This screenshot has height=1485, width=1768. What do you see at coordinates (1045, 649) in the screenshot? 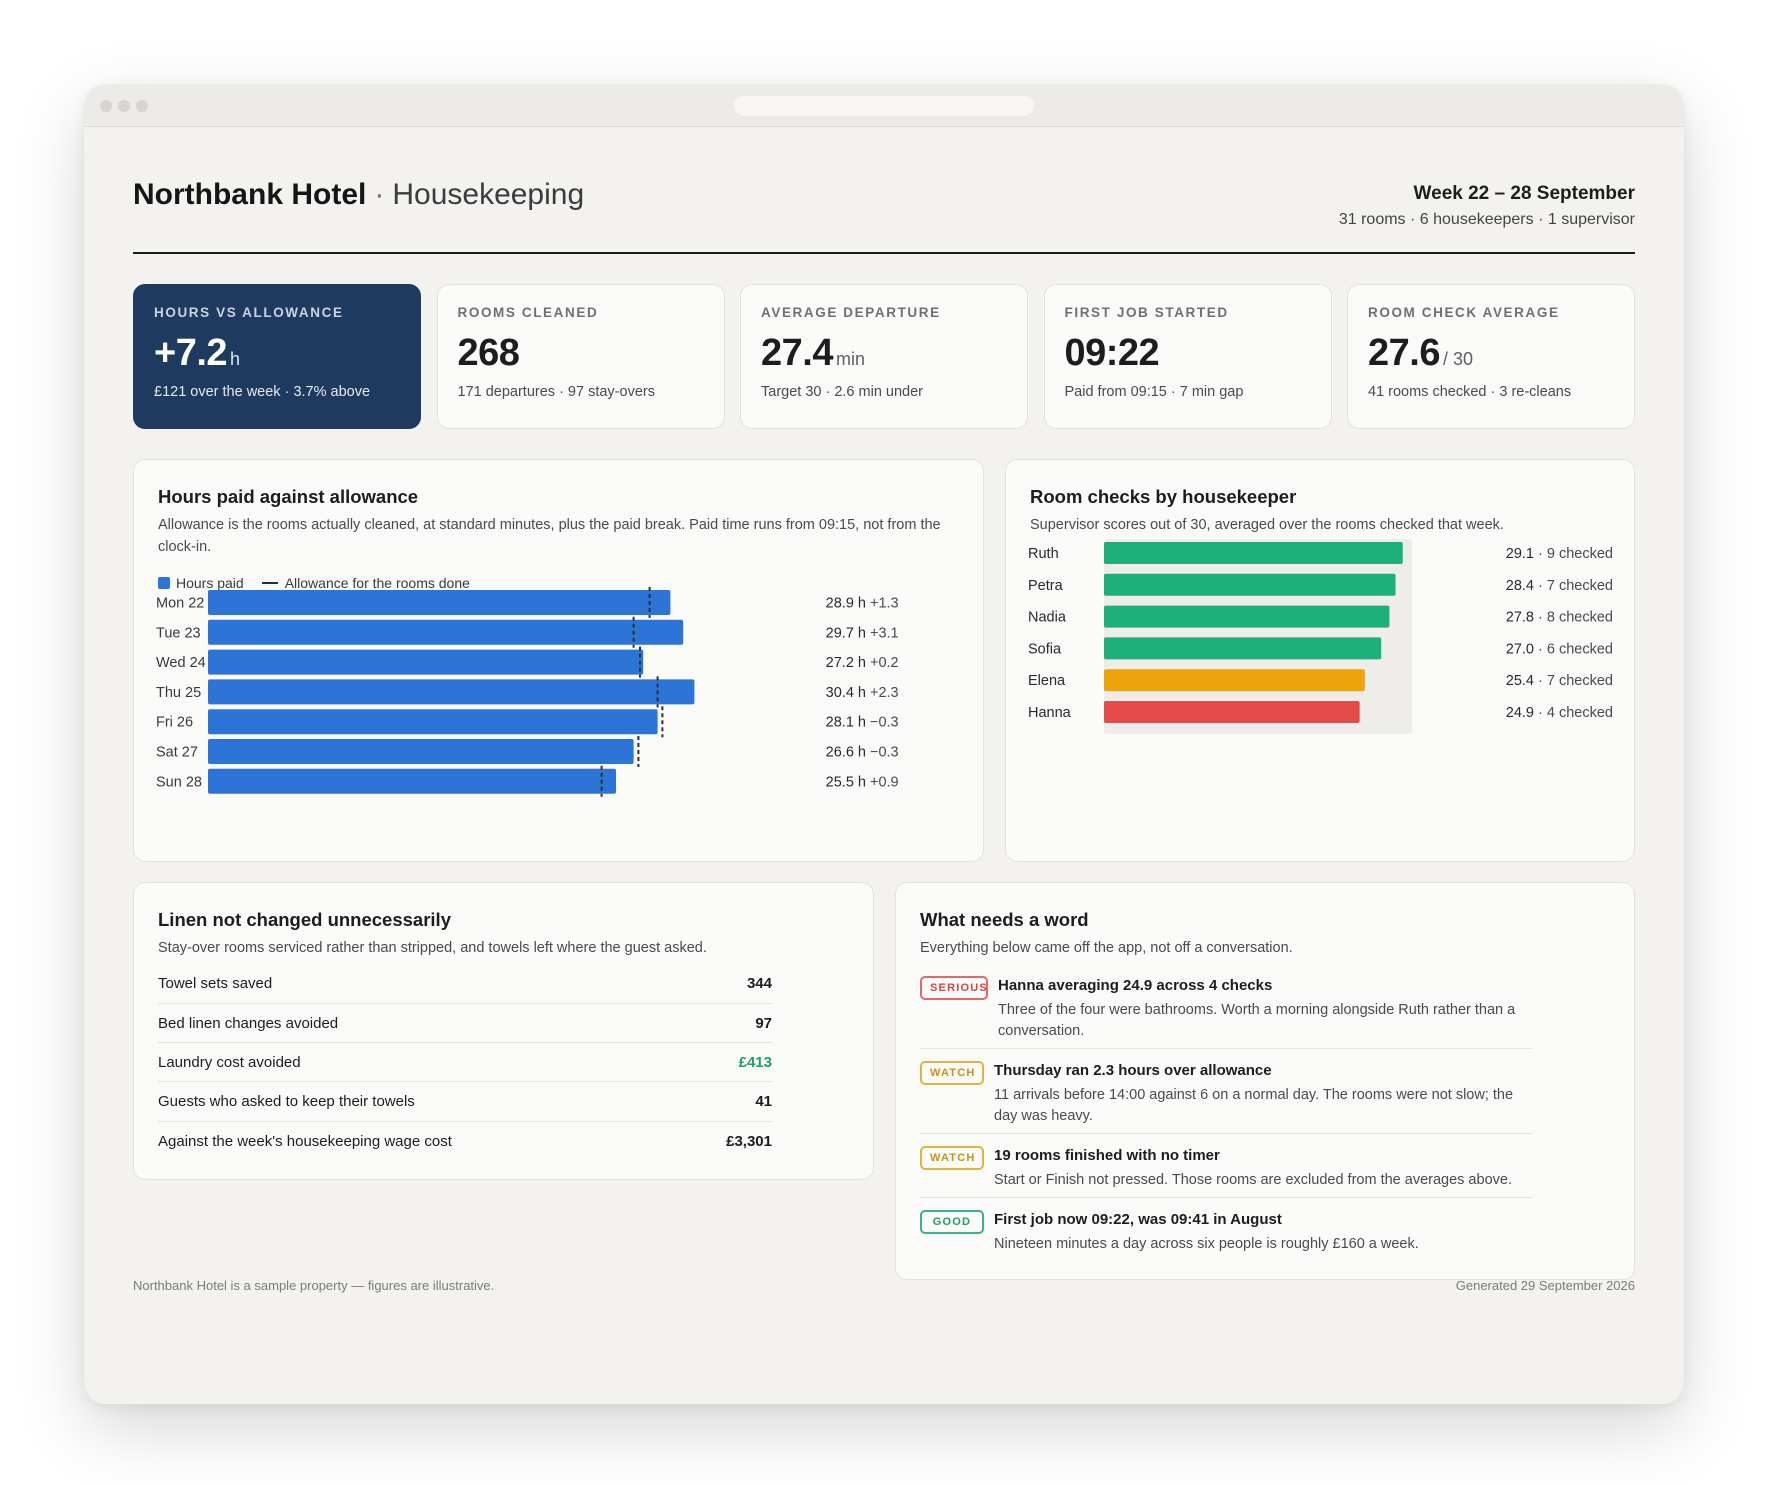
I see `housekeeper-name: Sofia` at bounding box center [1045, 649].